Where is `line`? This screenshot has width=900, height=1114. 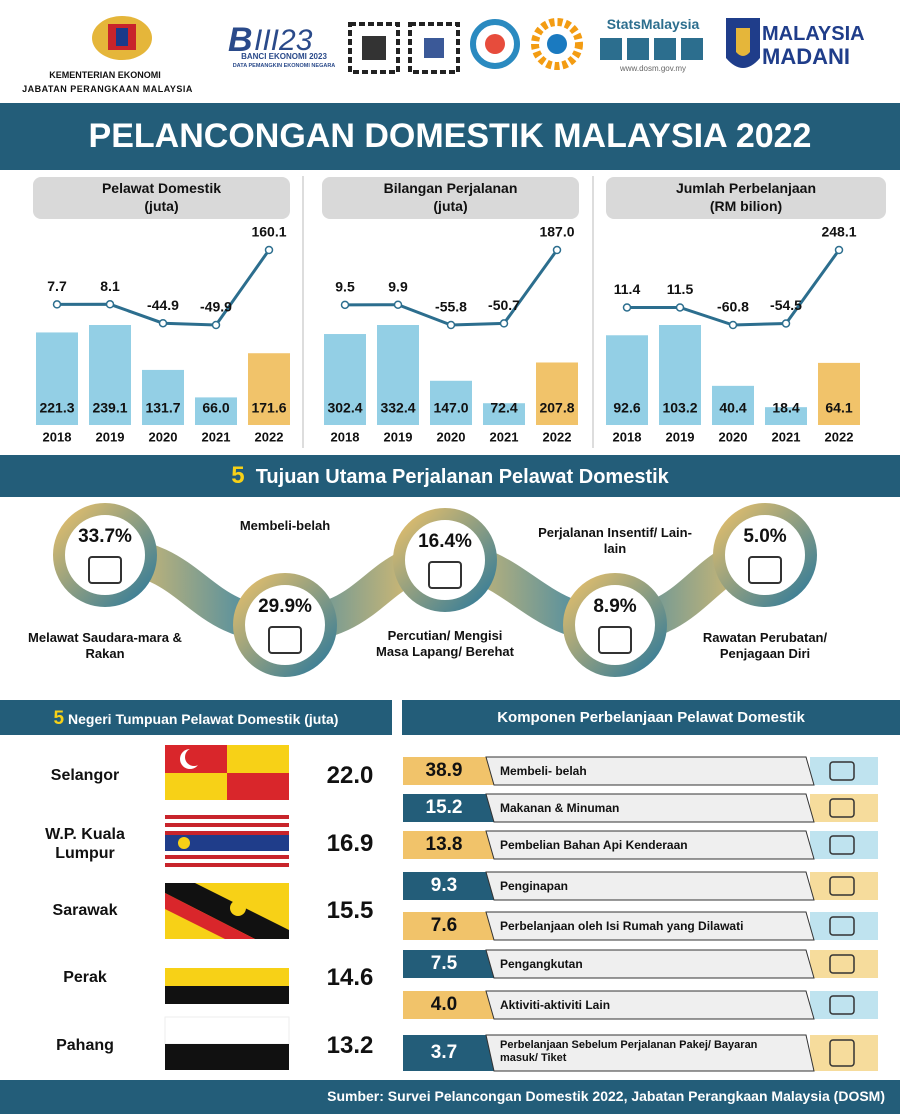
line is located at coordinates (163, 288).